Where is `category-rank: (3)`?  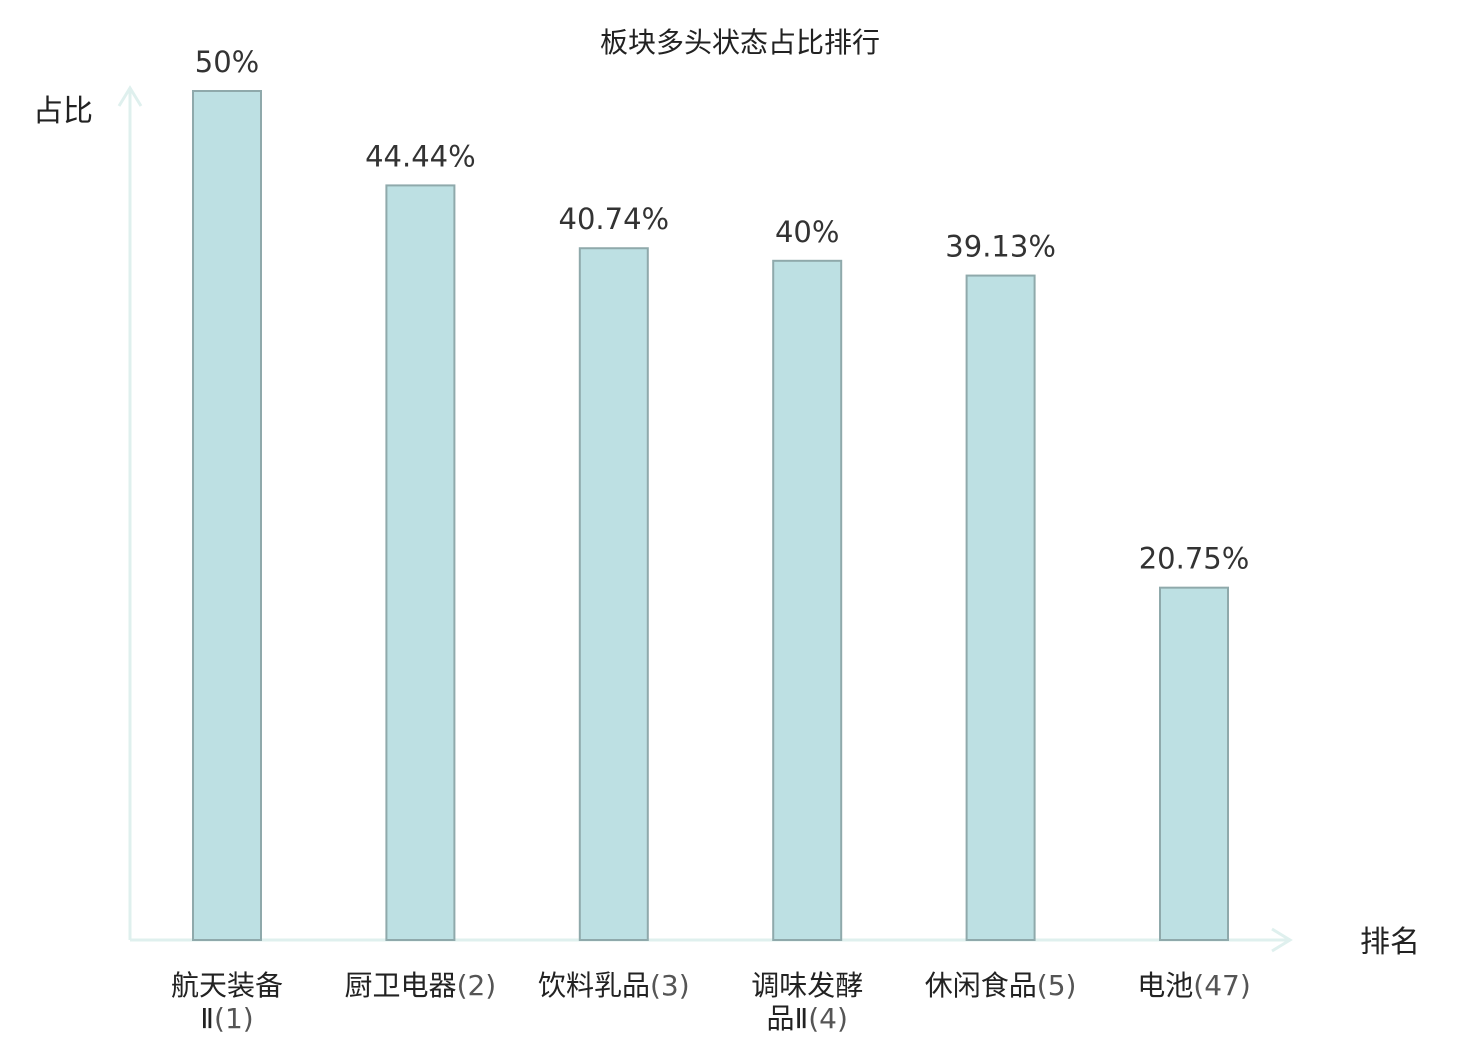
category-rank: (3) is located at coordinates (670, 985).